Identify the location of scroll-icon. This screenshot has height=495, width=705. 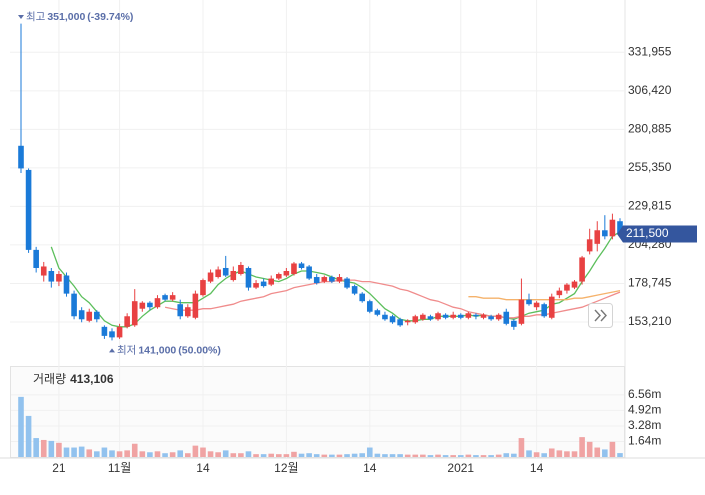
(600, 315).